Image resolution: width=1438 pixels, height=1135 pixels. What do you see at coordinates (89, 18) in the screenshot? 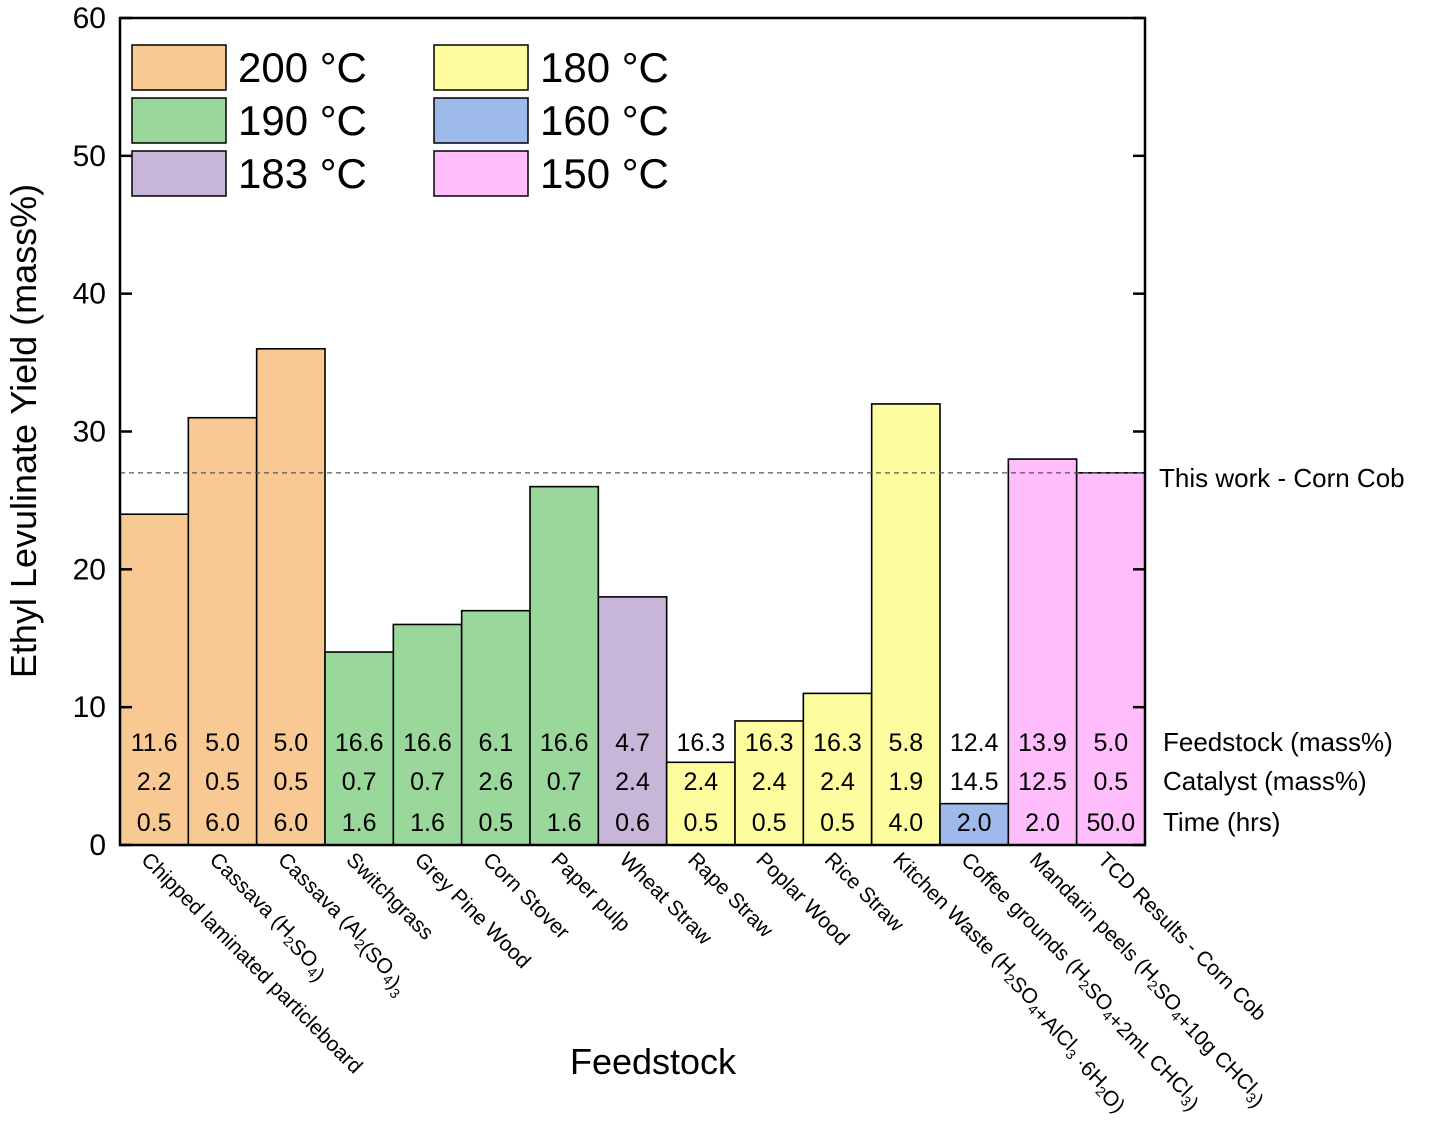
I see `y-tick-label: 60` at bounding box center [89, 18].